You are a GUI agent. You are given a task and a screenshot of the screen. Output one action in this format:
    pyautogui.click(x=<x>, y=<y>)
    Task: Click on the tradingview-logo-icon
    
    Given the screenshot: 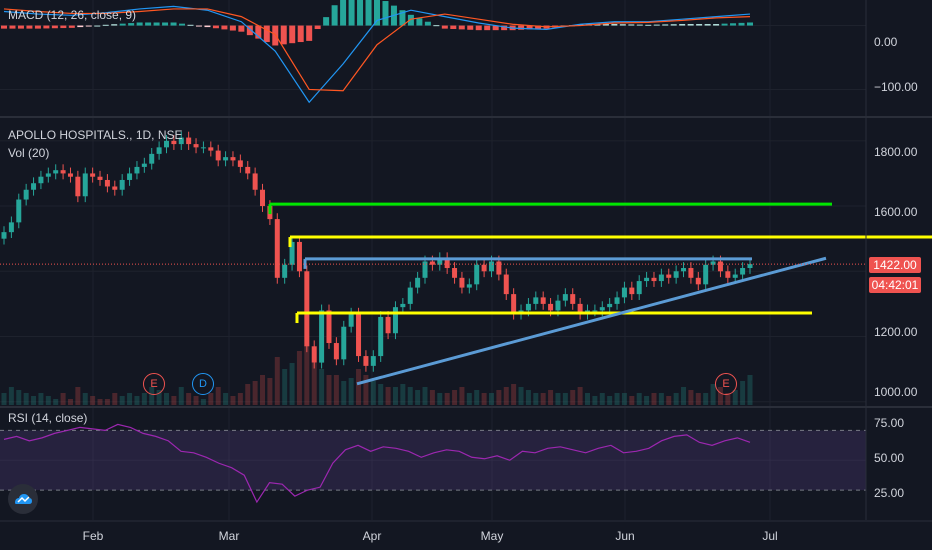 What is the action you would take?
    pyautogui.click(x=23, y=499)
    